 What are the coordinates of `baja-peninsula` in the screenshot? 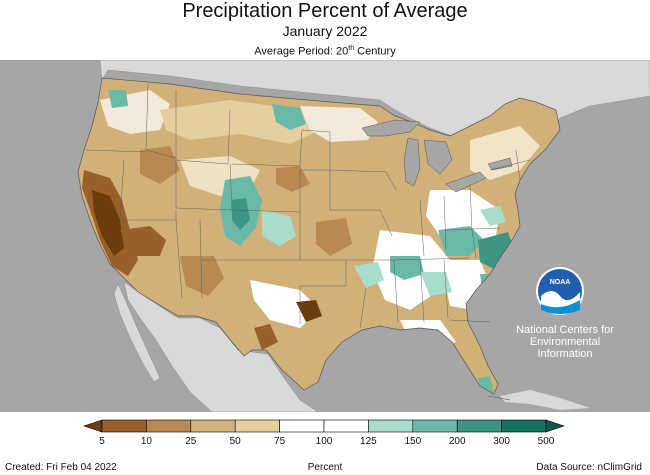 It's located at (137, 333).